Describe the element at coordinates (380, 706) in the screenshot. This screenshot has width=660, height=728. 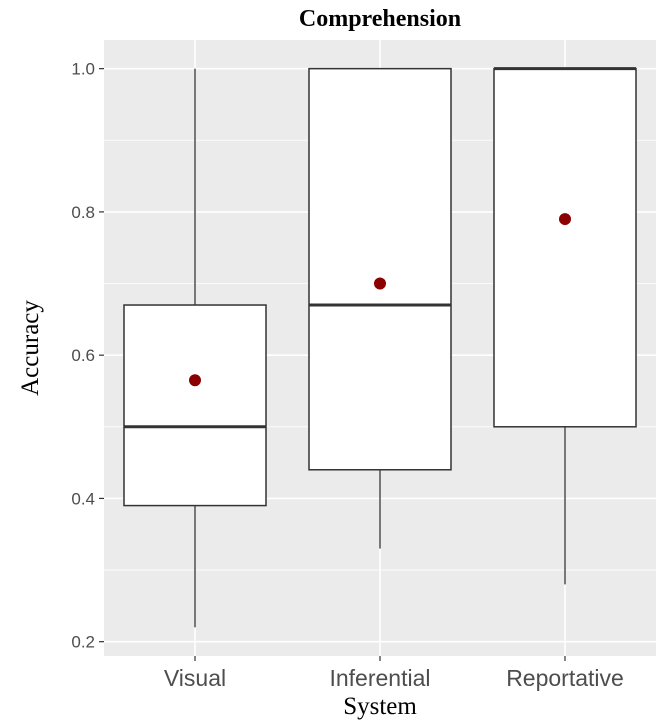
I see `x-axis-label: System` at that location.